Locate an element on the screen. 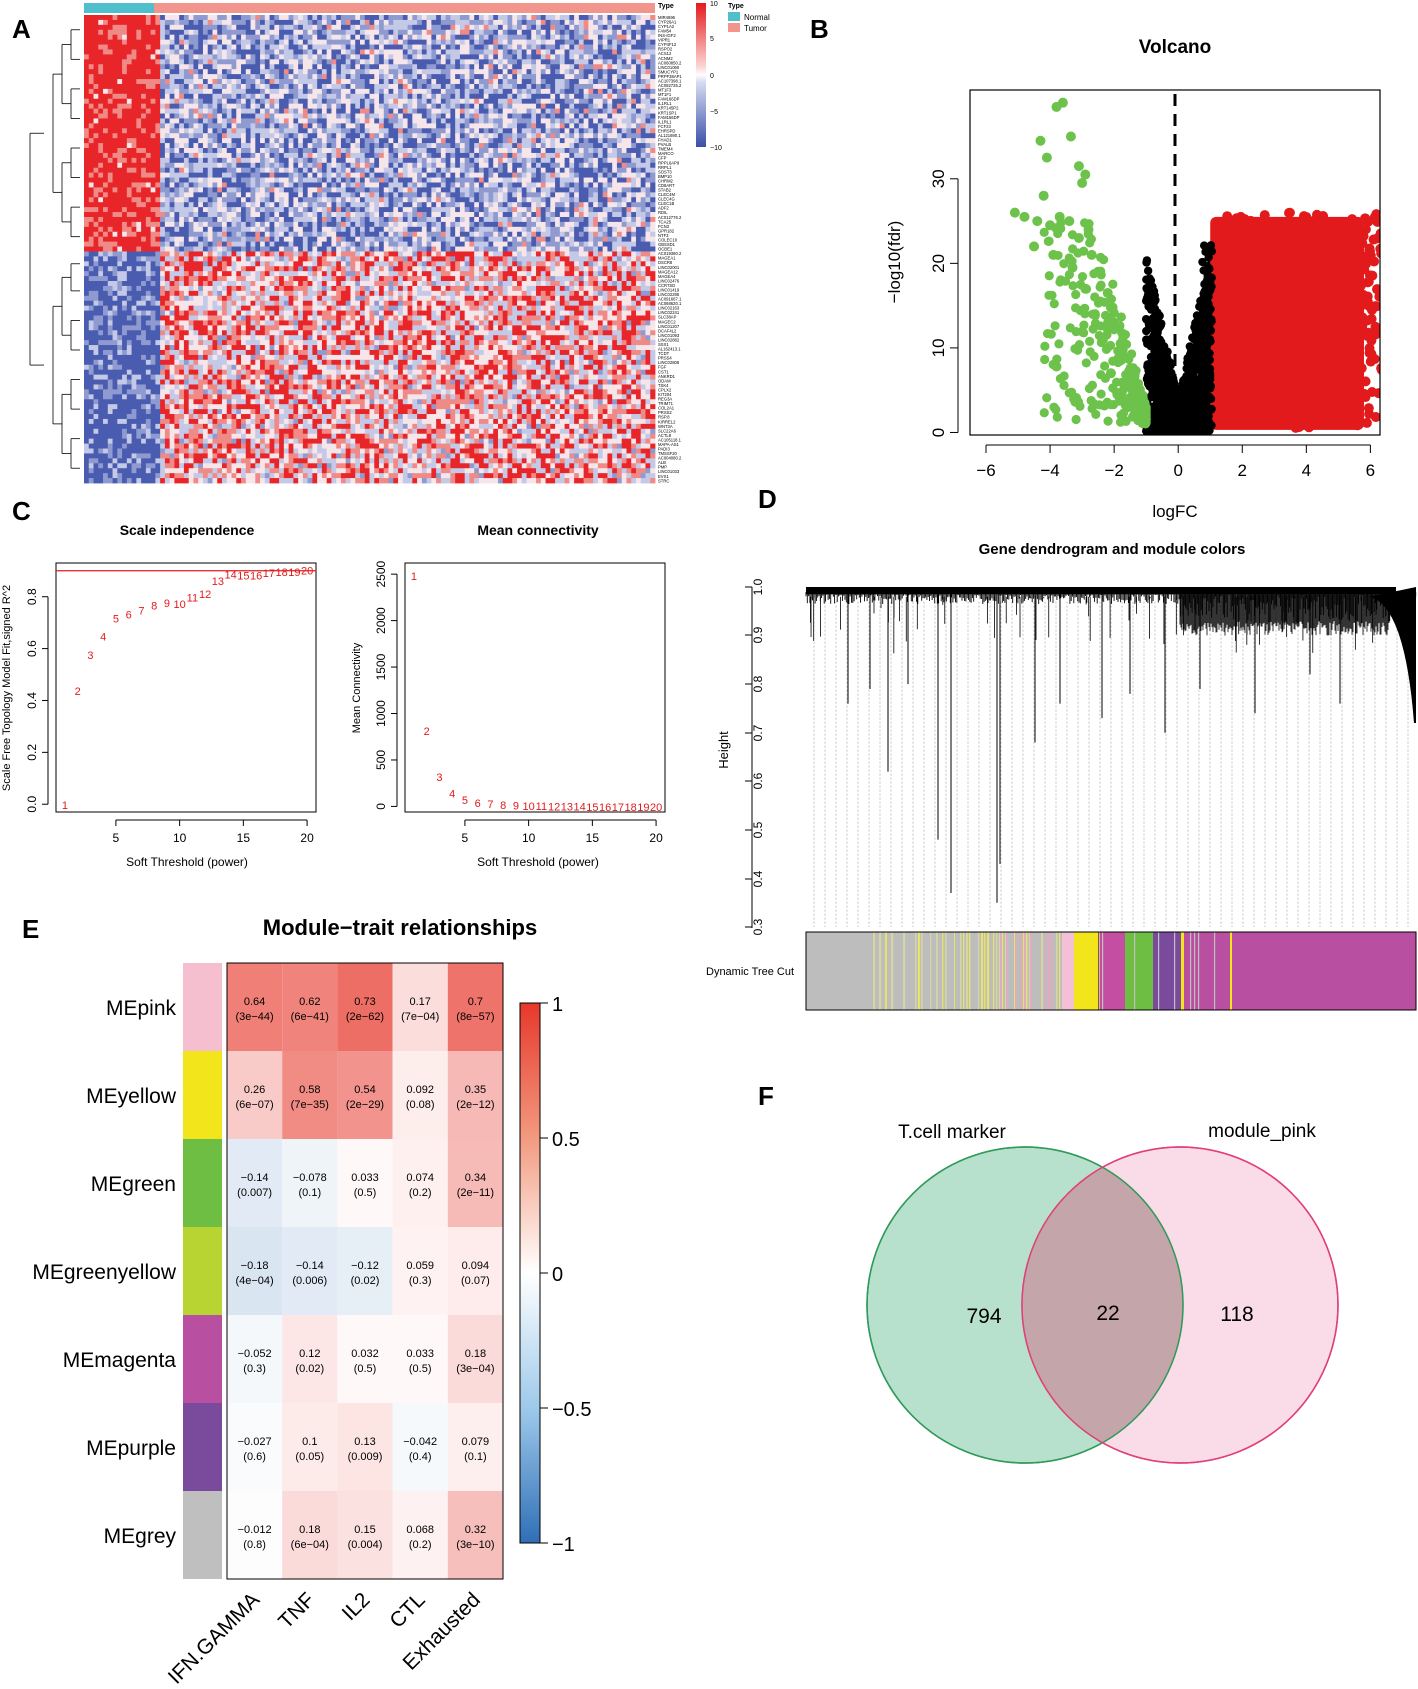  correlation-pvalue: (8e−57) is located at coordinates (475, 1017).